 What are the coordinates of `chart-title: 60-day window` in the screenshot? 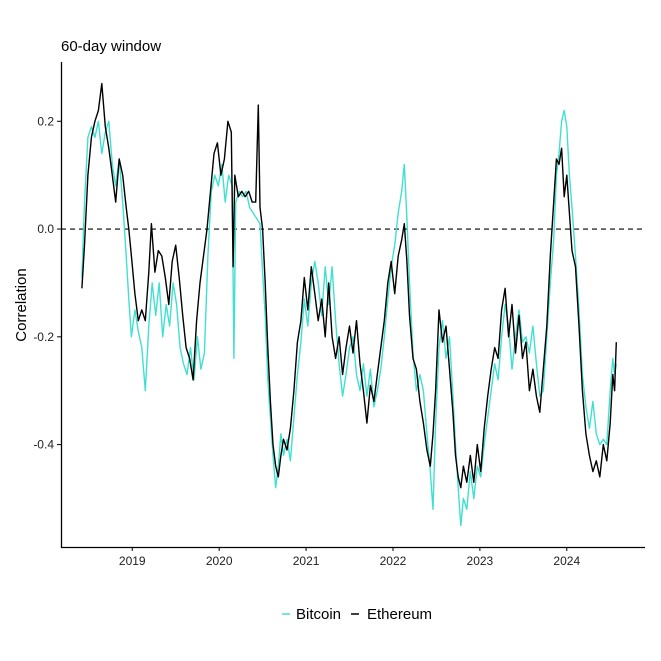 It's located at (111, 46).